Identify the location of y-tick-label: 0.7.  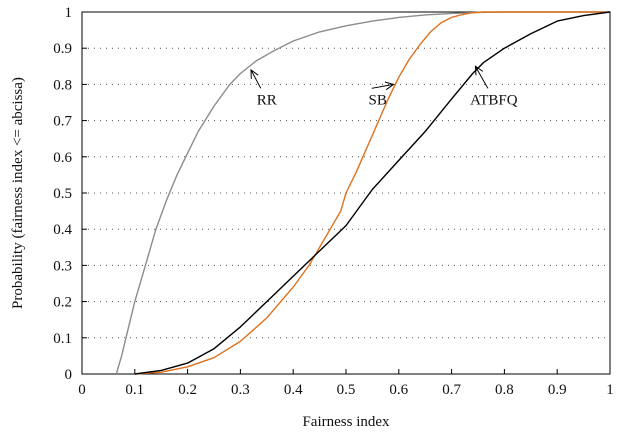
(62, 122).